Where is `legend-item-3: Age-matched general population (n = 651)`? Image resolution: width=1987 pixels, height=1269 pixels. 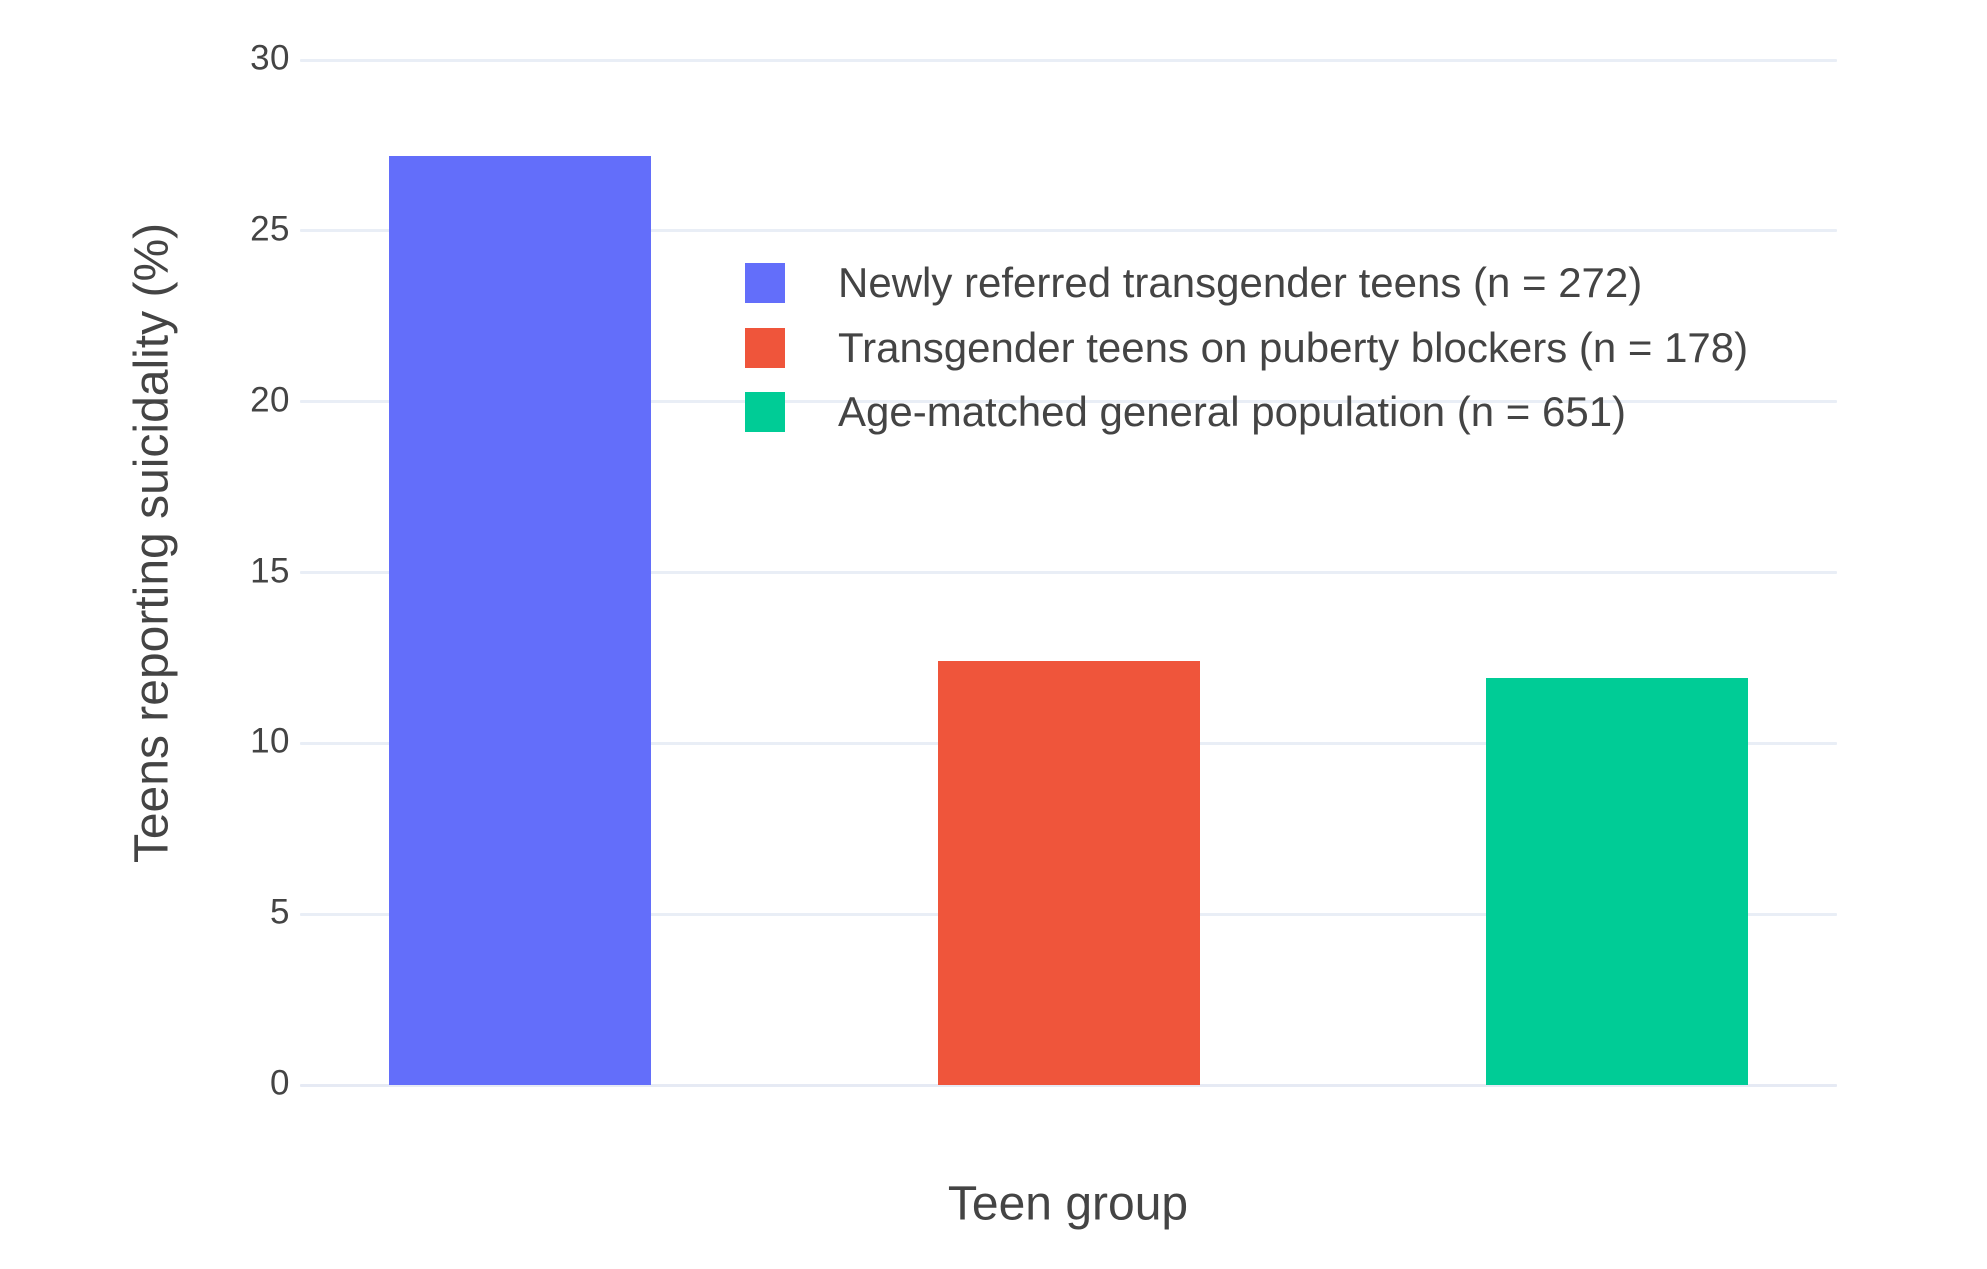 legend-item-3: Age-matched general population (n = 651) is located at coordinates (1185, 411).